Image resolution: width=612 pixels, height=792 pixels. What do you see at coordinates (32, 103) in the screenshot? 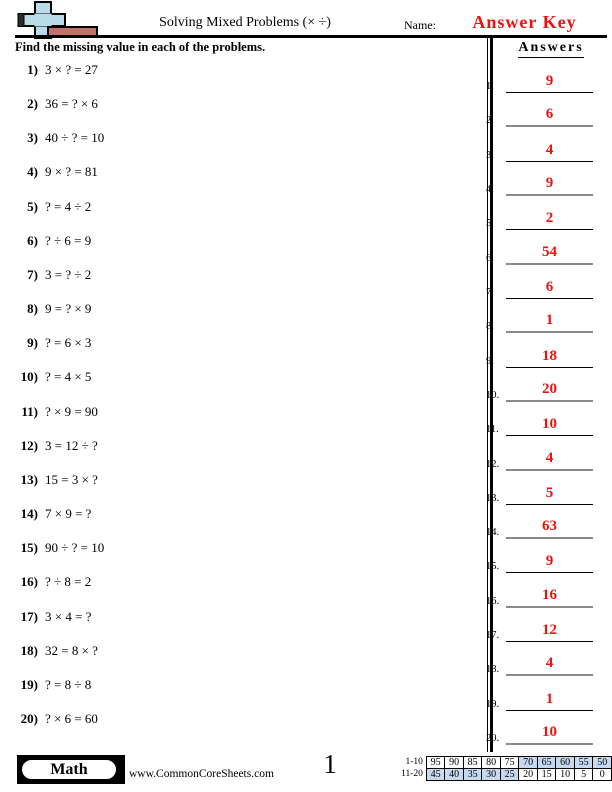
I see `problem-number: 2)` at bounding box center [32, 103].